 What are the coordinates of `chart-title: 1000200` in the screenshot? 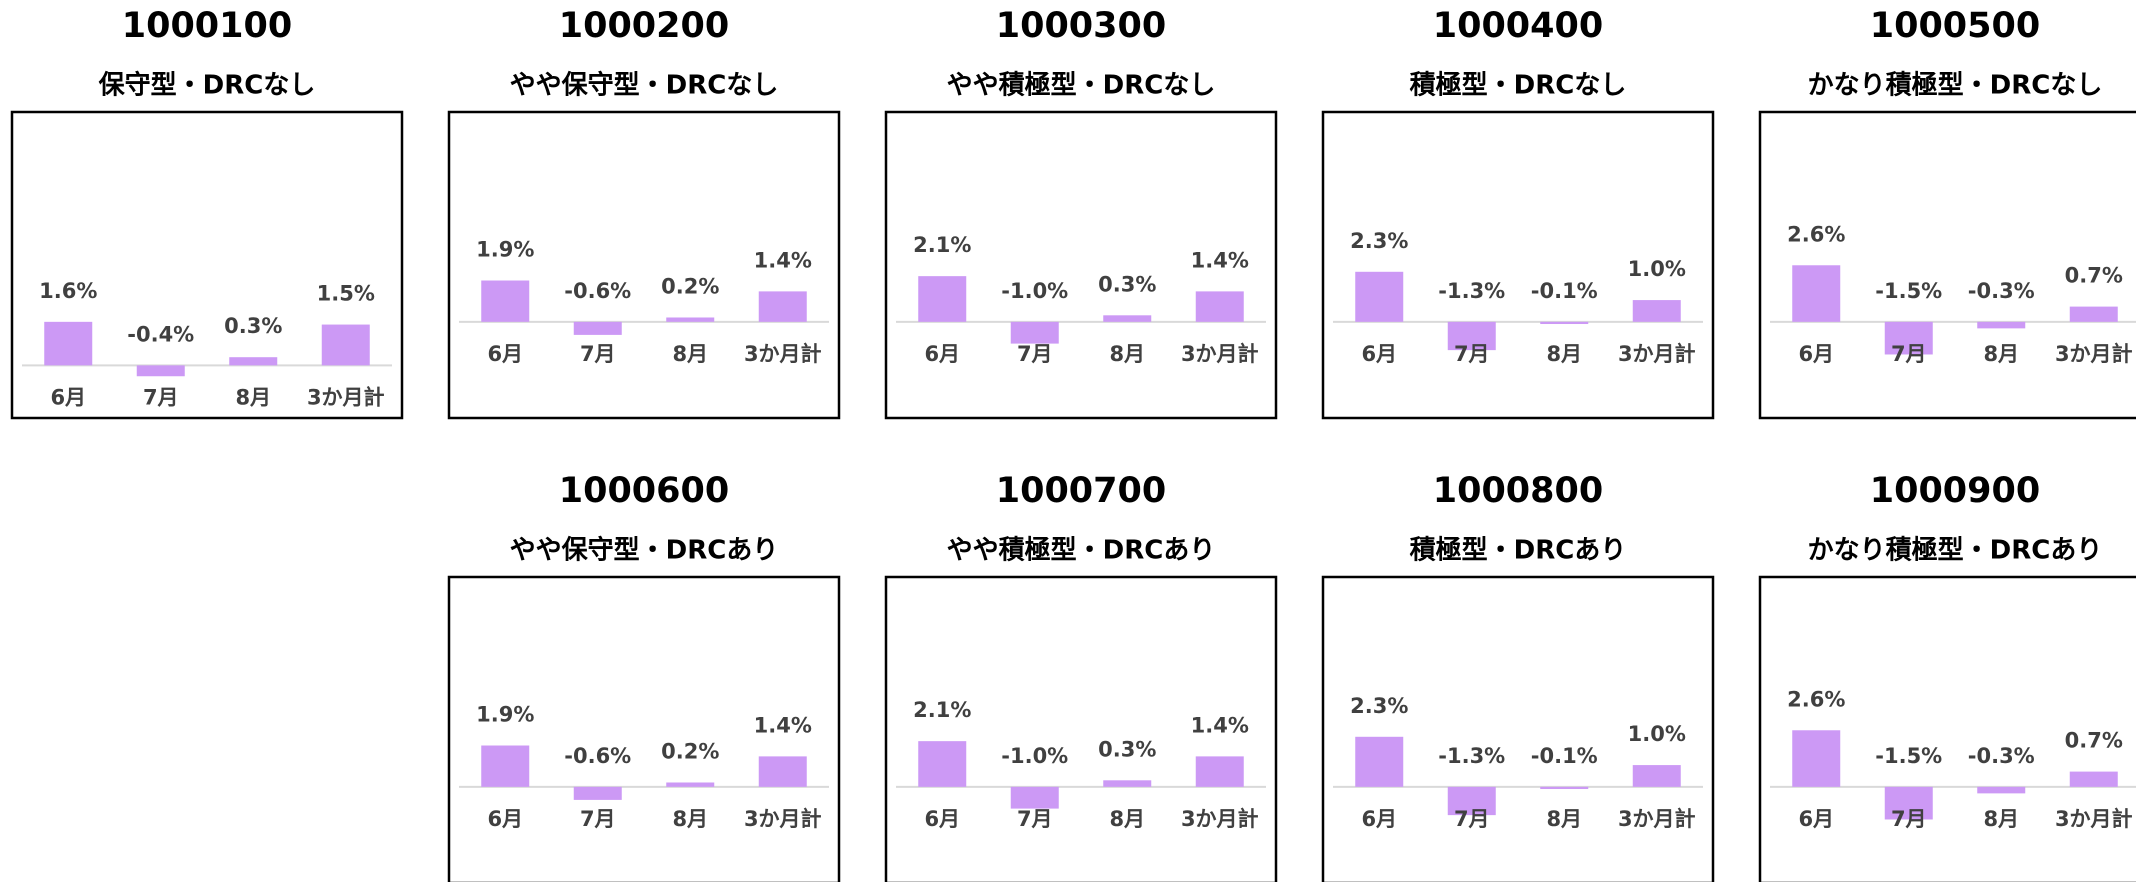 It's located at (644, 26).